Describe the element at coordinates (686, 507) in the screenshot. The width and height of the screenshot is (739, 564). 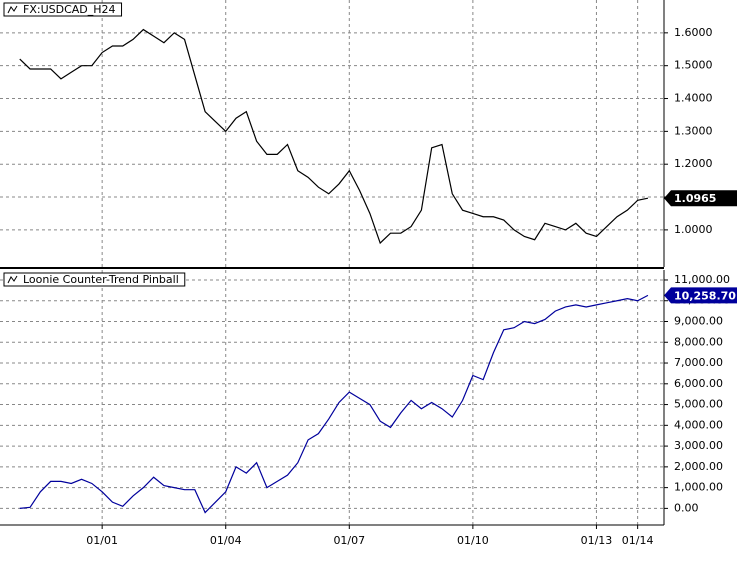
I see `y-tick-label: 0.00` at that location.